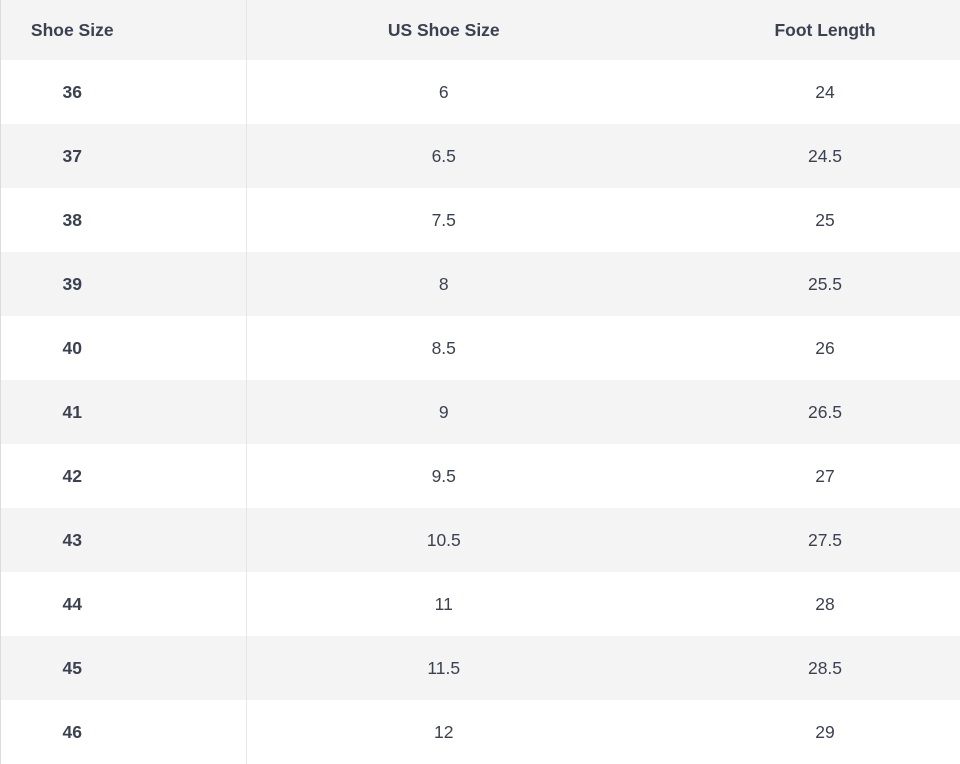  Describe the element at coordinates (123, 348) in the screenshot. I see `cell-shoe-size: 40` at that location.